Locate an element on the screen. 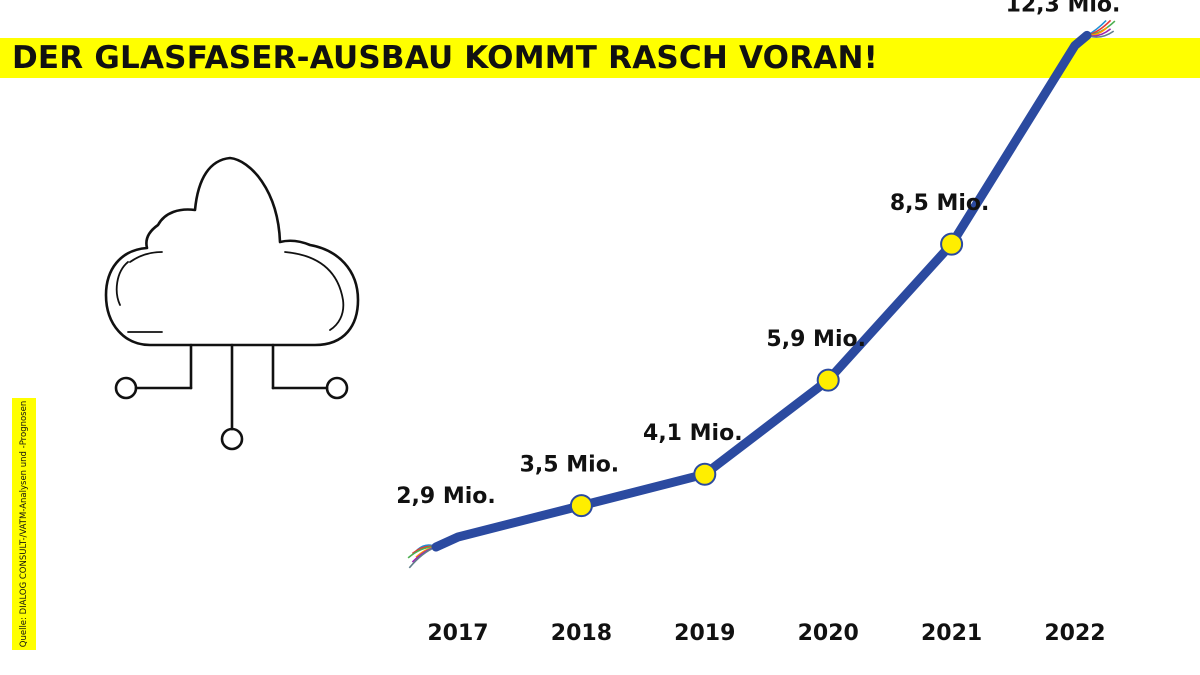 The height and width of the screenshot is (675, 1200). data-label-2018: 3,5 Mio. is located at coordinates (570, 465).